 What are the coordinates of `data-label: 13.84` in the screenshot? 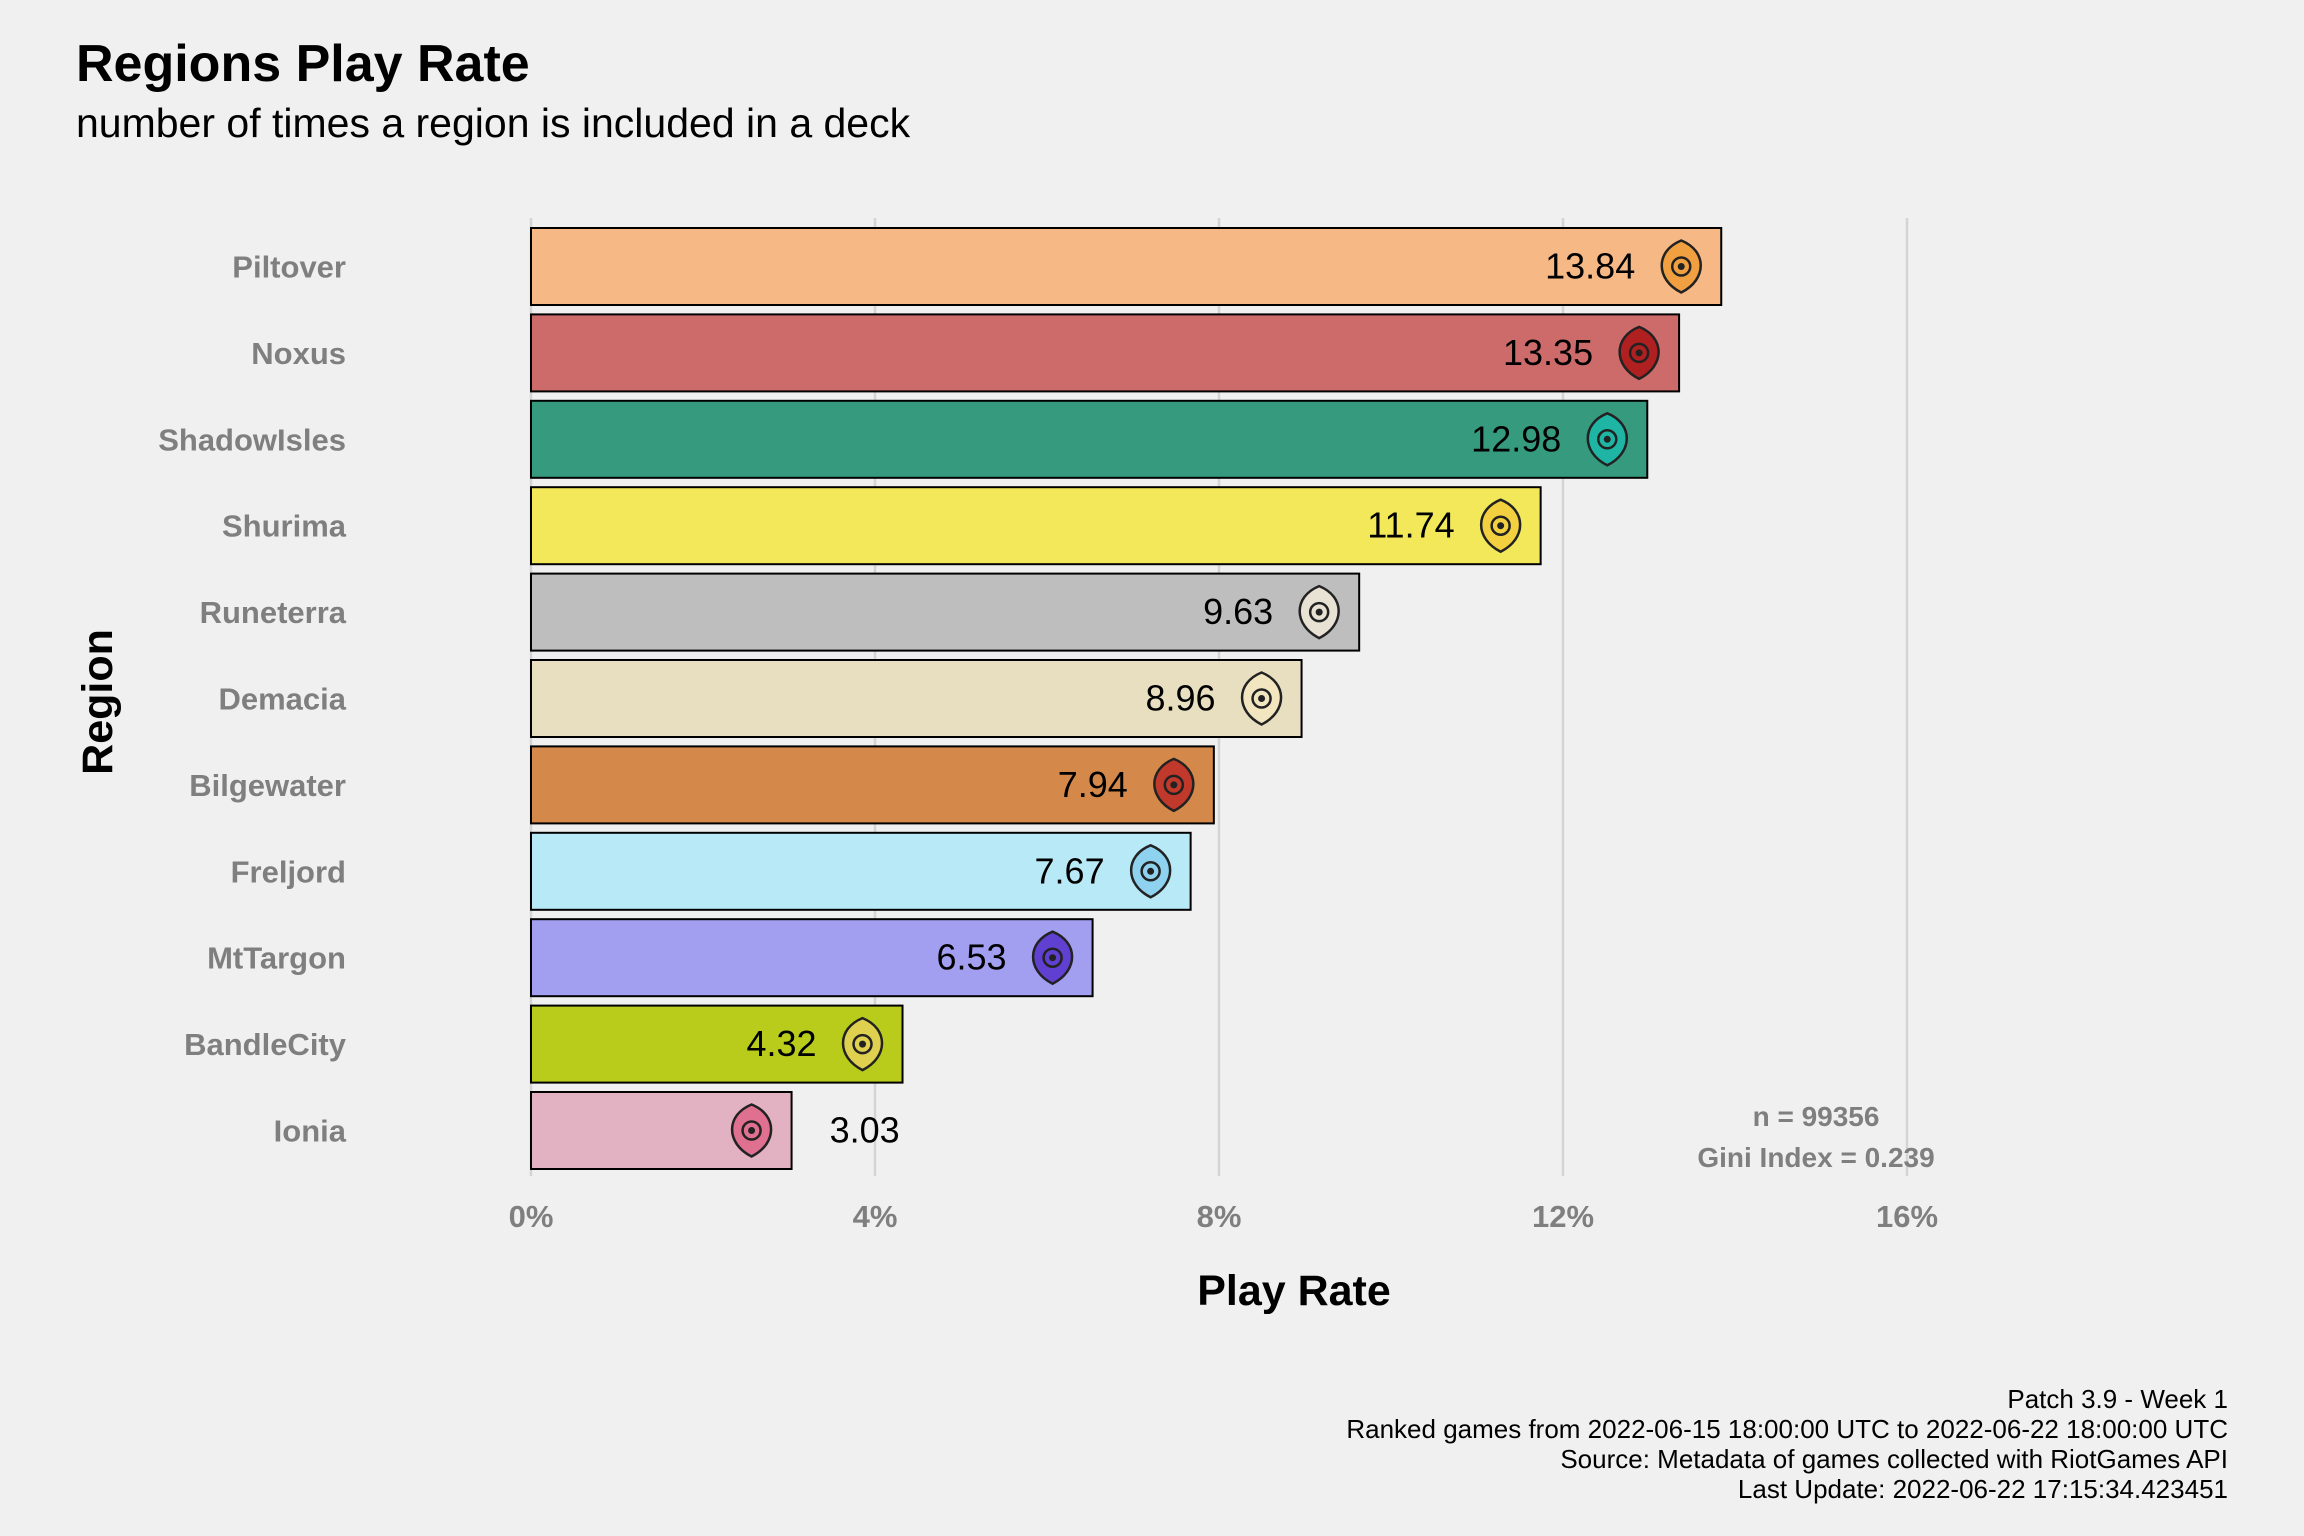 It's located at (1590, 266).